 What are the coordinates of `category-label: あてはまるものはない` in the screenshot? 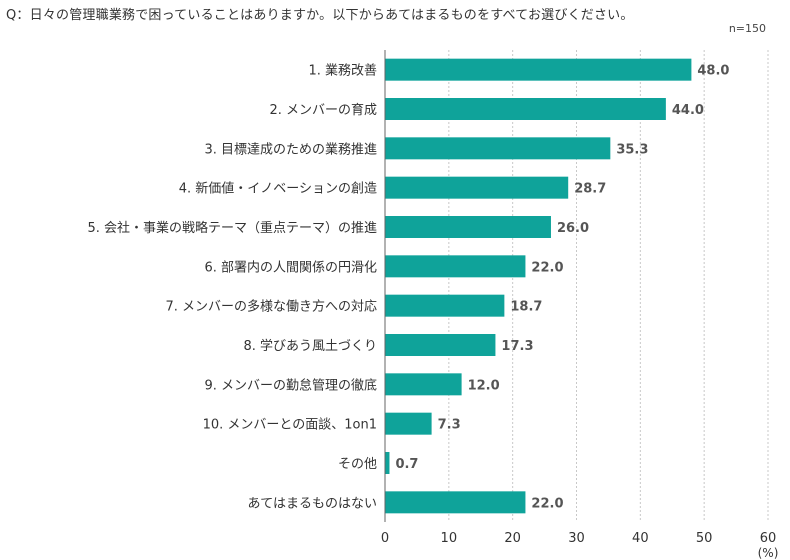 It's located at (312, 503).